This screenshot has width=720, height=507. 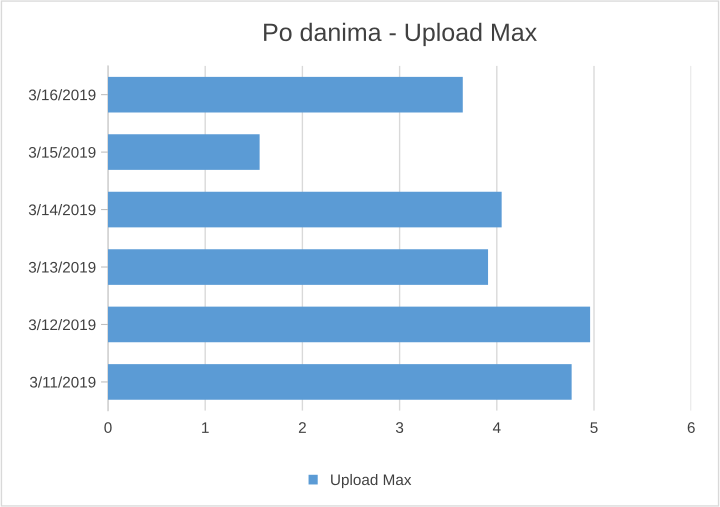 I want to click on x-tick-label: 3, so click(x=400, y=428).